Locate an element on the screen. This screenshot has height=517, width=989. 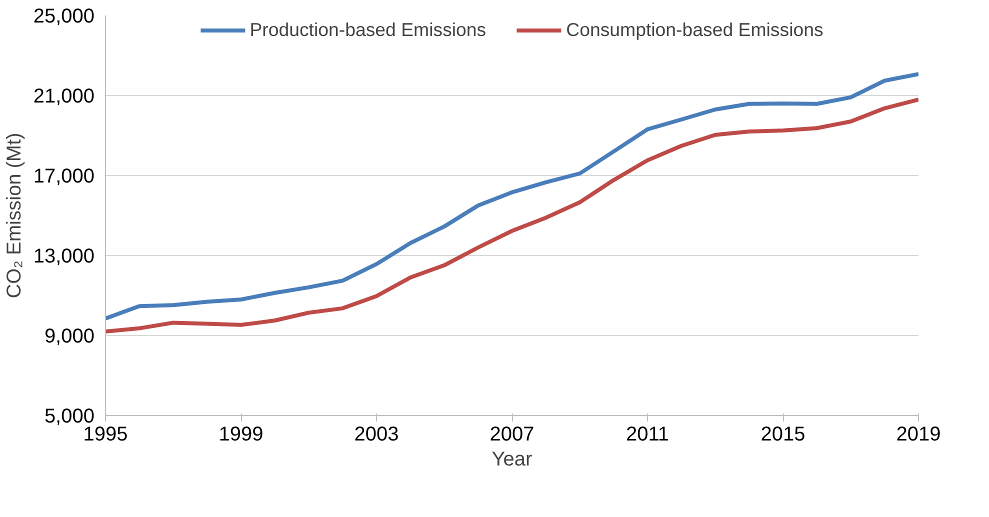
y-tick-label: 21,000 is located at coordinates (63, 97).